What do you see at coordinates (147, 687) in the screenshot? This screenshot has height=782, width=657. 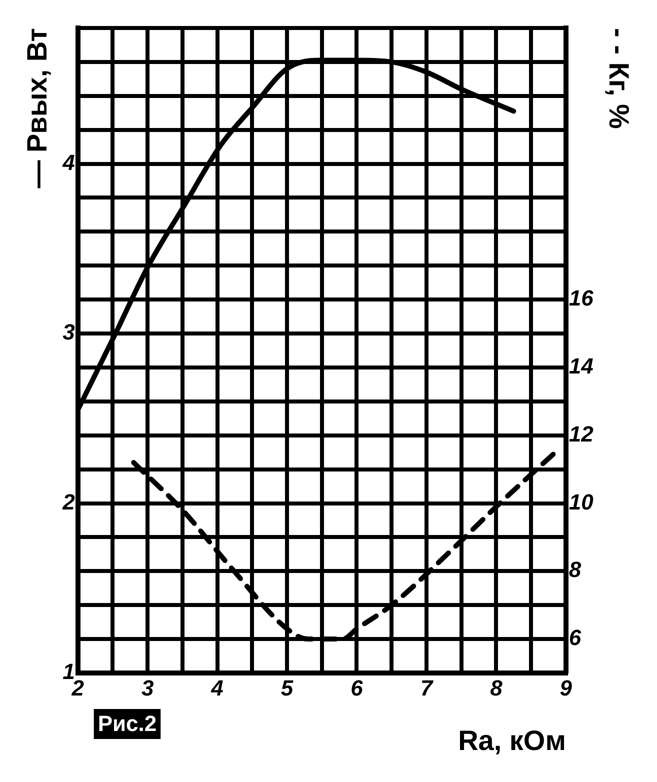 I see `x-tick-label: 3` at bounding box center [147, 687].